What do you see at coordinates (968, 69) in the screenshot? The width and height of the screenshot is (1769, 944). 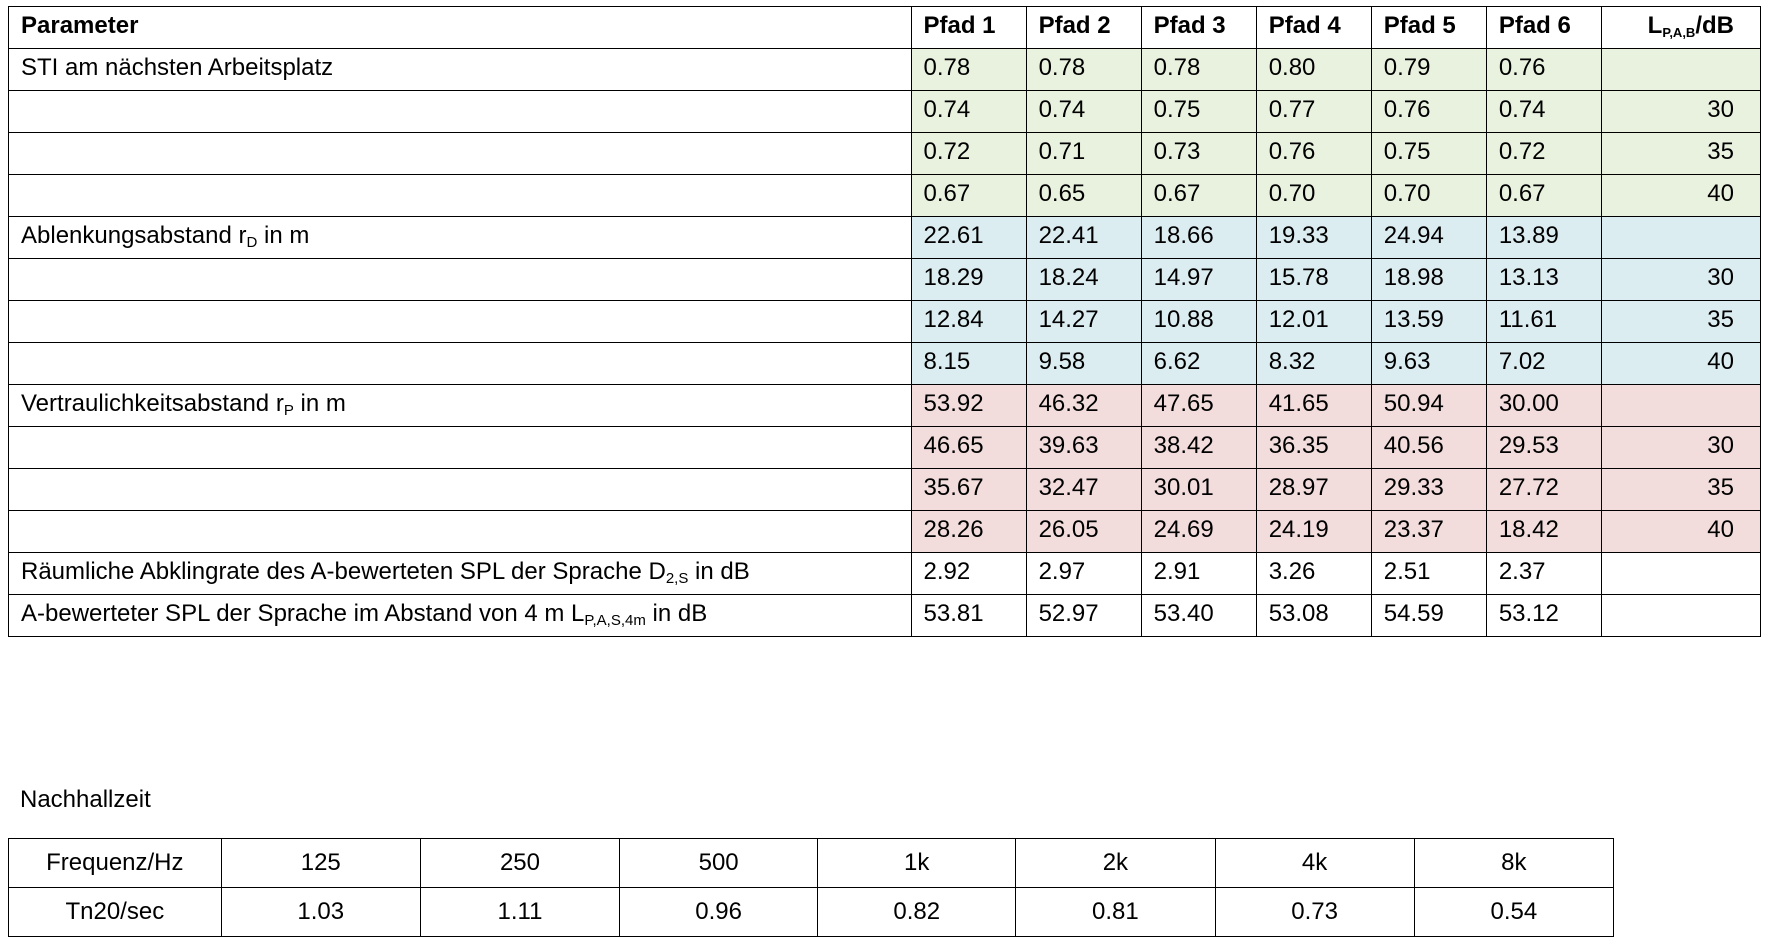 I see `sti-value-pfad-1: 0.78` at bounding box center [968, 69].